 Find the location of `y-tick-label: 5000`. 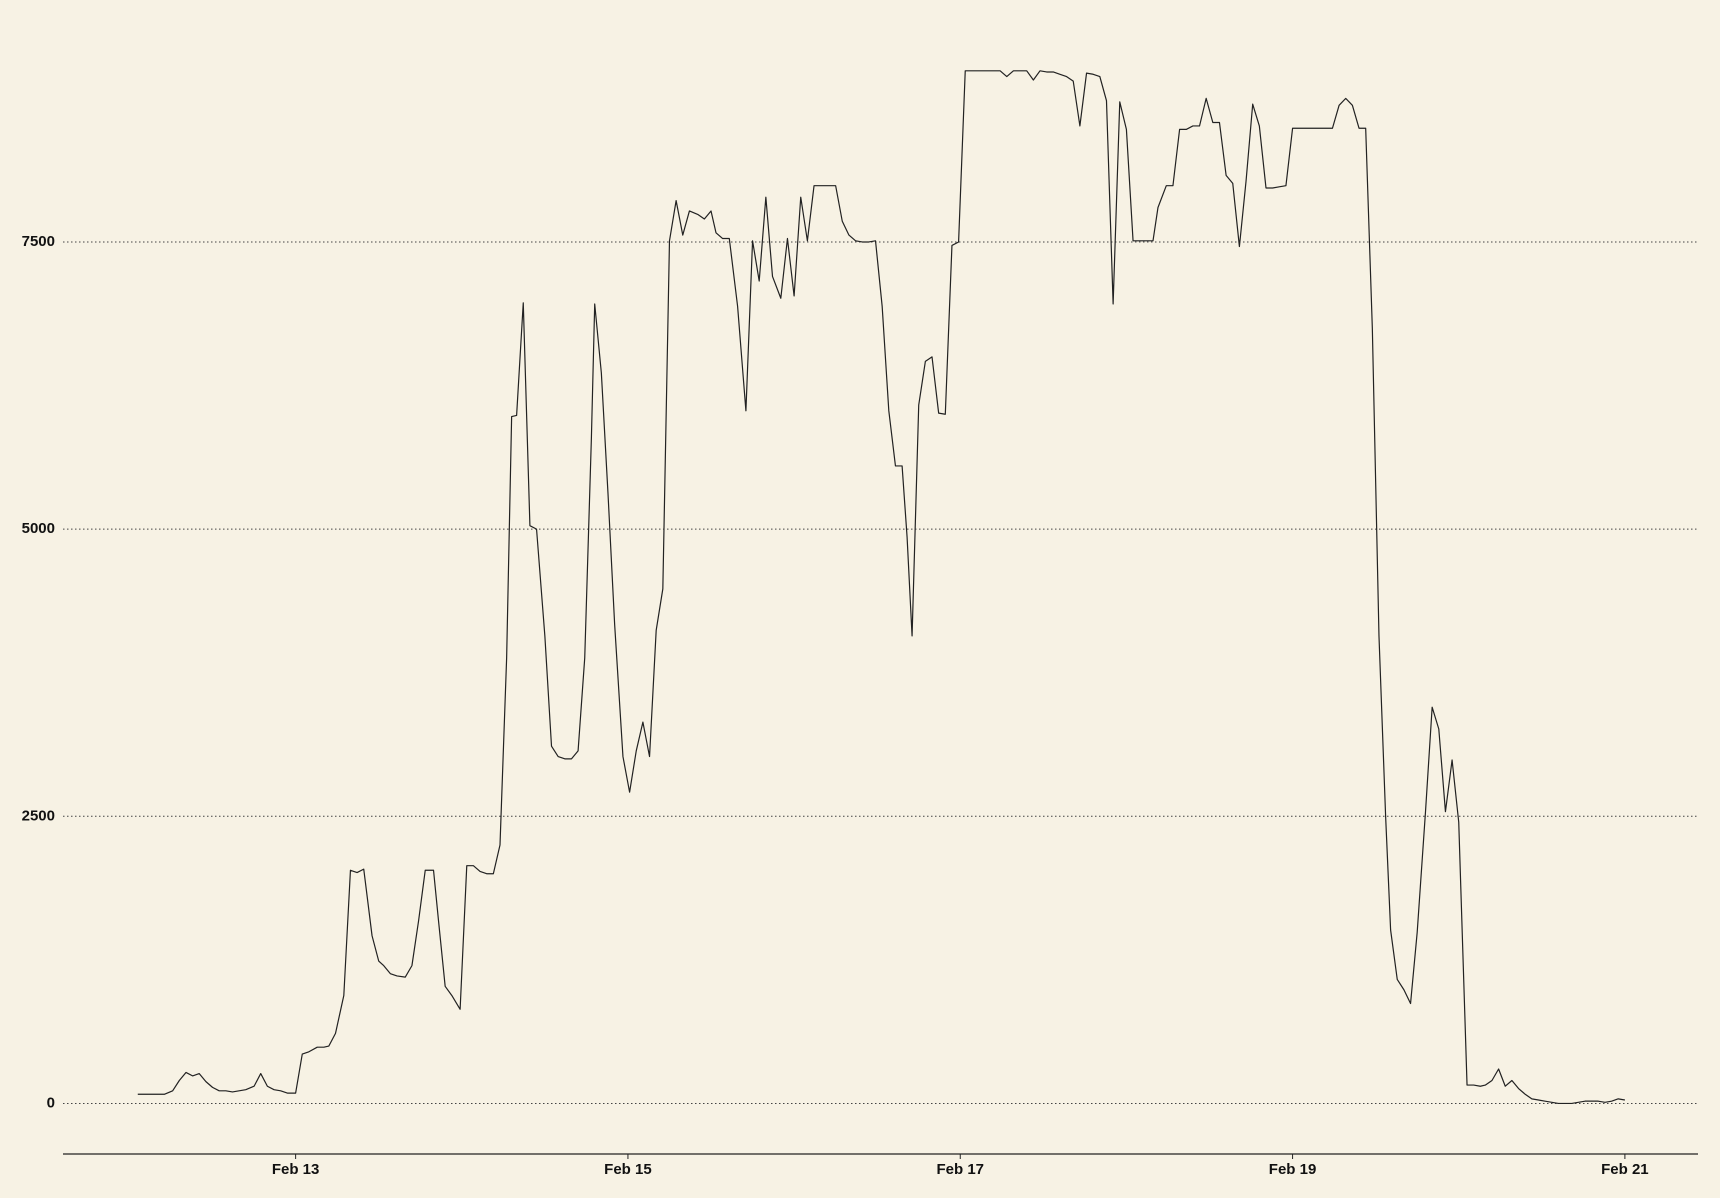

y-tick-label: 5000 is located at coordinates (38, 528).